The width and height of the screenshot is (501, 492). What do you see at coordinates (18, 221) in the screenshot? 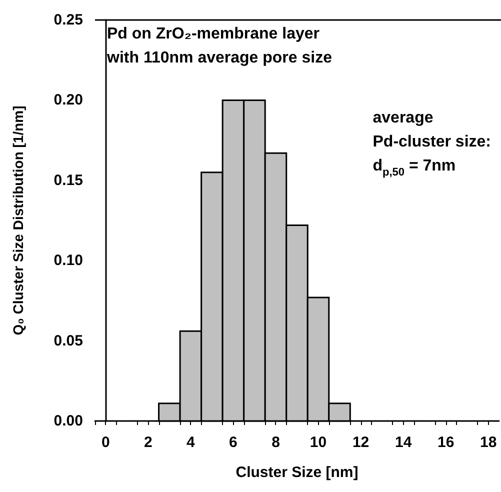
I see `y-axis-title: Q₀ Cluster Size Distribution [1/nm]` at bounding box center [18, 221].